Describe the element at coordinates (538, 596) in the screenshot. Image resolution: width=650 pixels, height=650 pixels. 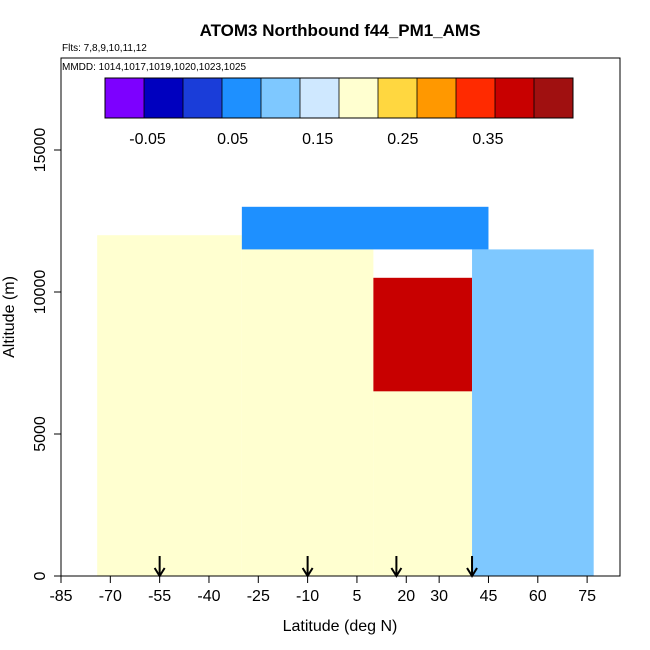
I see `x-tick-label: 60` at that location.